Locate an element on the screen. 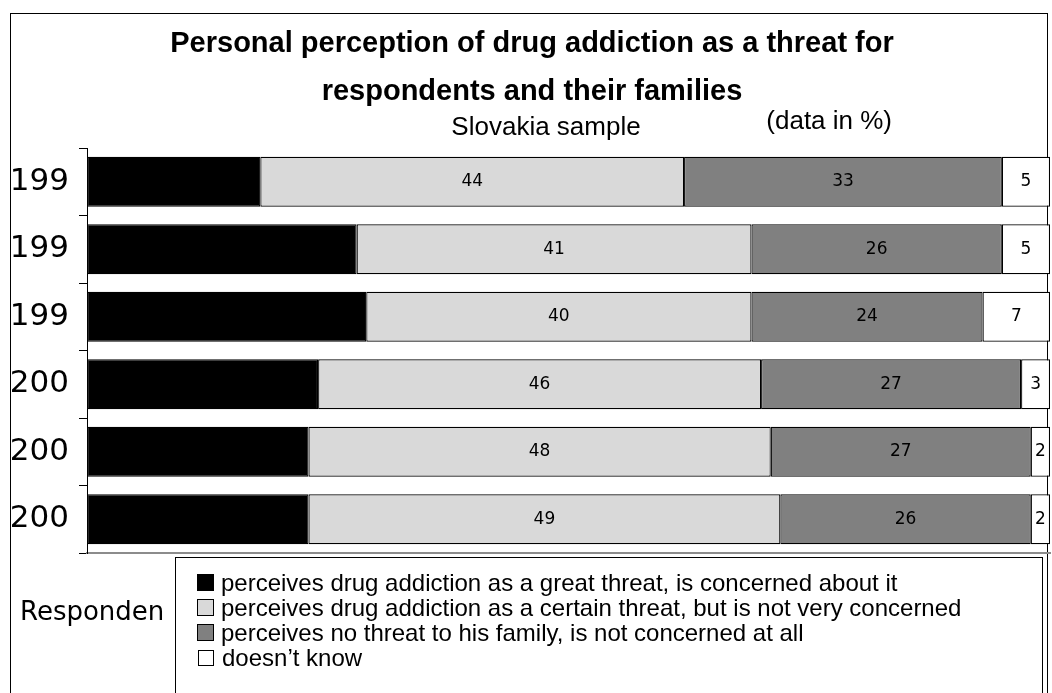  data-label: 44 is located at coordinates (472, 180).